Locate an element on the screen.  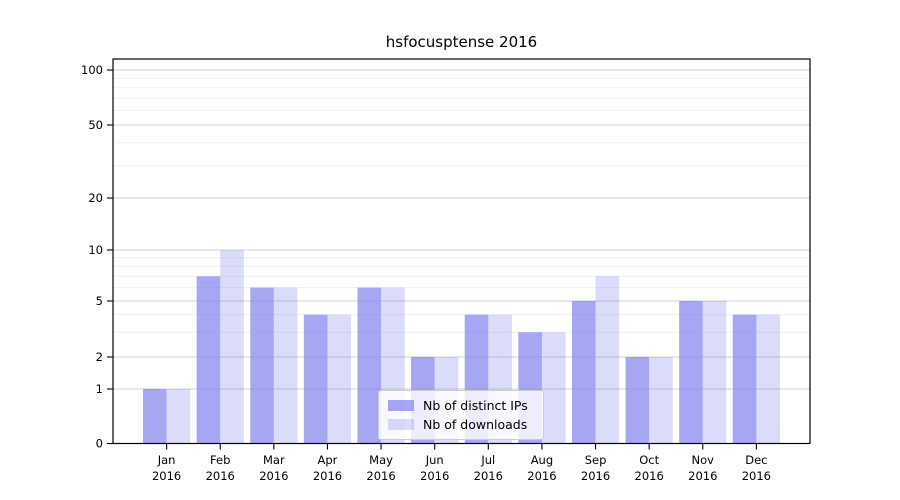
x-tick-label-month: May is located at coordinates (381, 460).